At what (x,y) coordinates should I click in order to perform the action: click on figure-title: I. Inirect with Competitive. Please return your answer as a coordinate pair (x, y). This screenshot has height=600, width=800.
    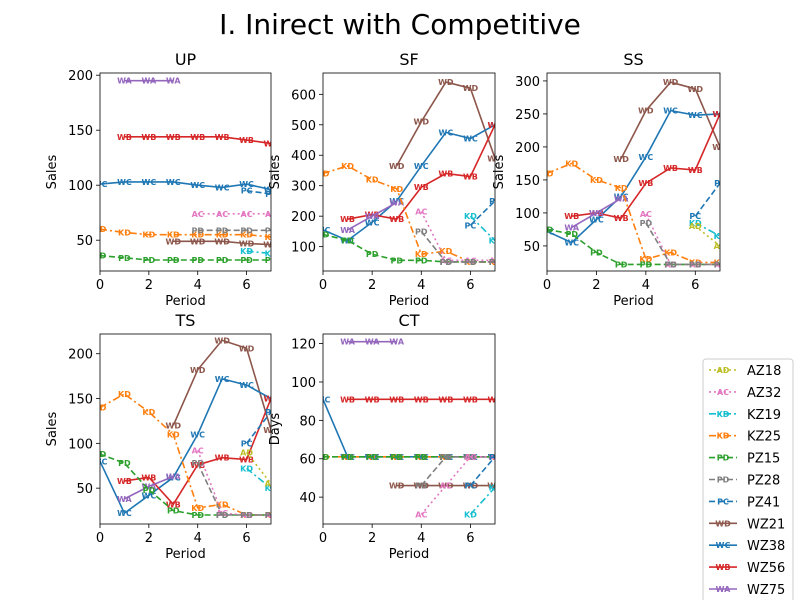
    Looking at the image, I should click on (400, 24).